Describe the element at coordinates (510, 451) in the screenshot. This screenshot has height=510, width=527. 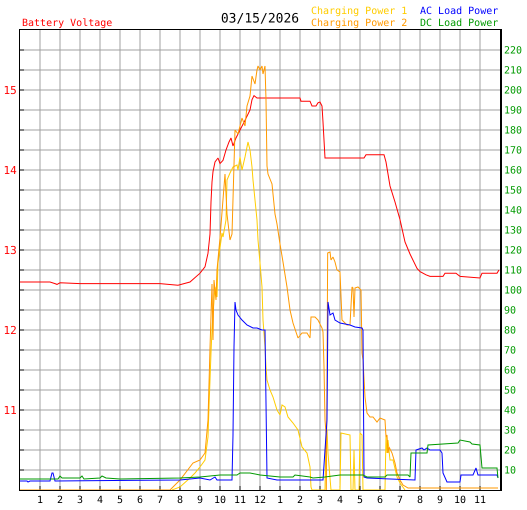
I see `y2-tick-label: 20` at that location.